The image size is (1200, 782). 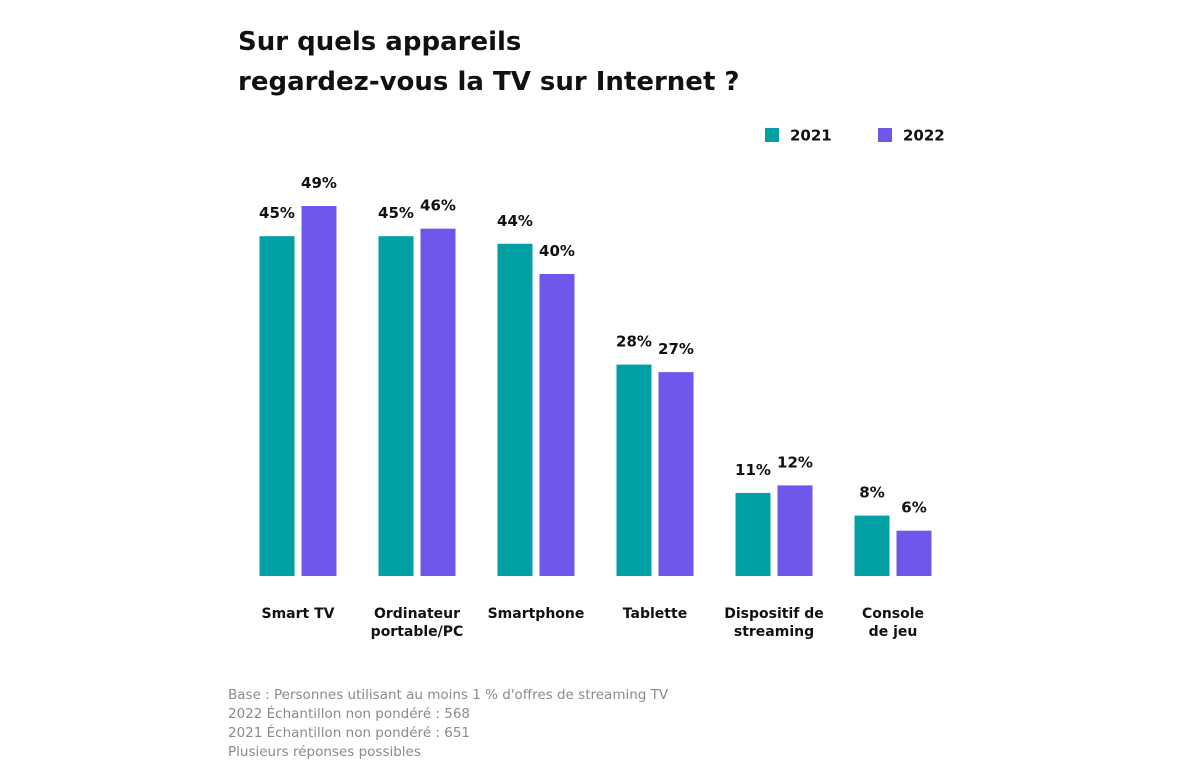 What do you see at coordinates (795, 462) in the screenshot?
I see `value-label: 12%` at bounding box center [795, 462].